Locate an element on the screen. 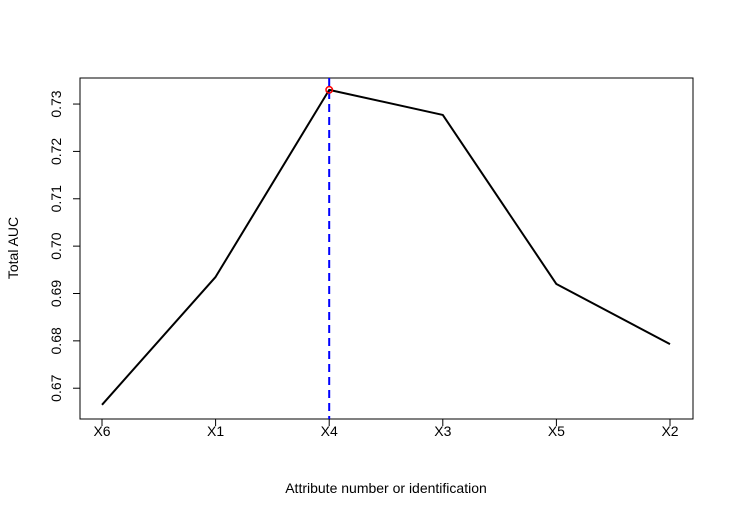  x-axis: X6 X1 X4 X3 X5 X2 is located at coordinates (386, 429).